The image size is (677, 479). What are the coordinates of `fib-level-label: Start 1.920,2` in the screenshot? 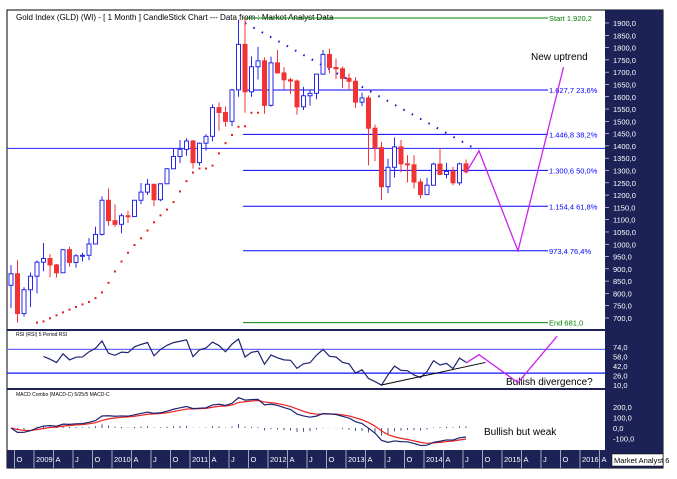 It's located at (570, 18).